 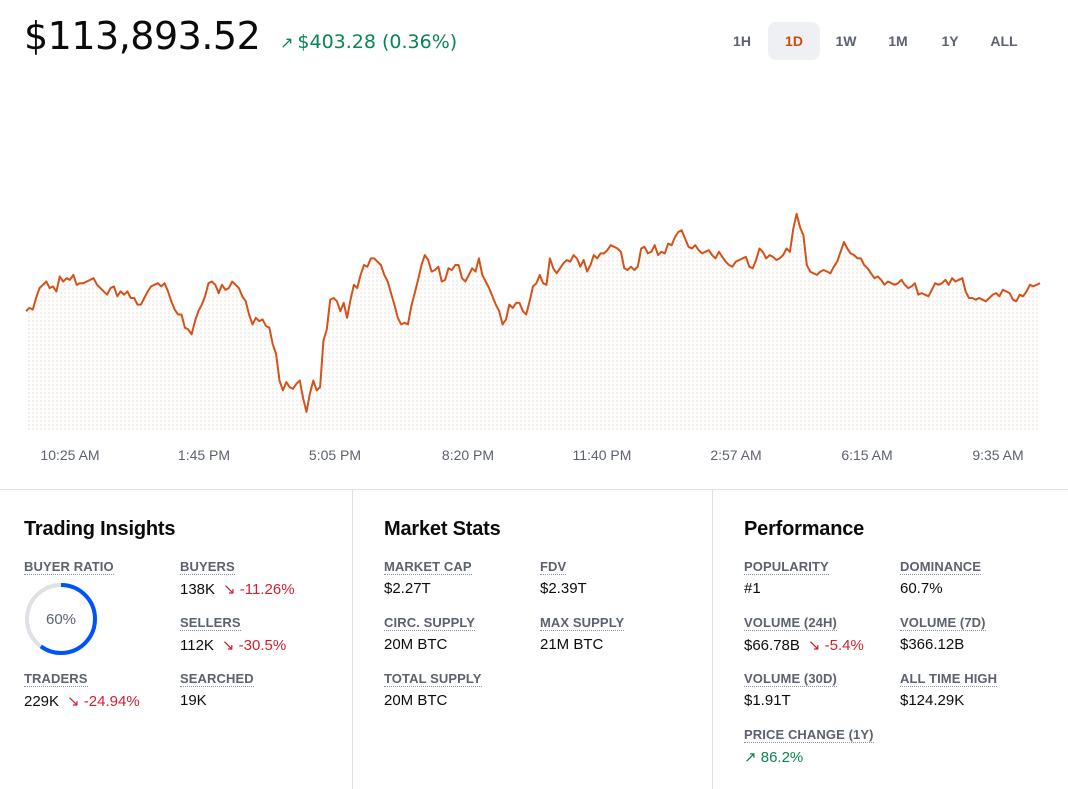 I want to click on ring-progress, so click(x=61, y=619).